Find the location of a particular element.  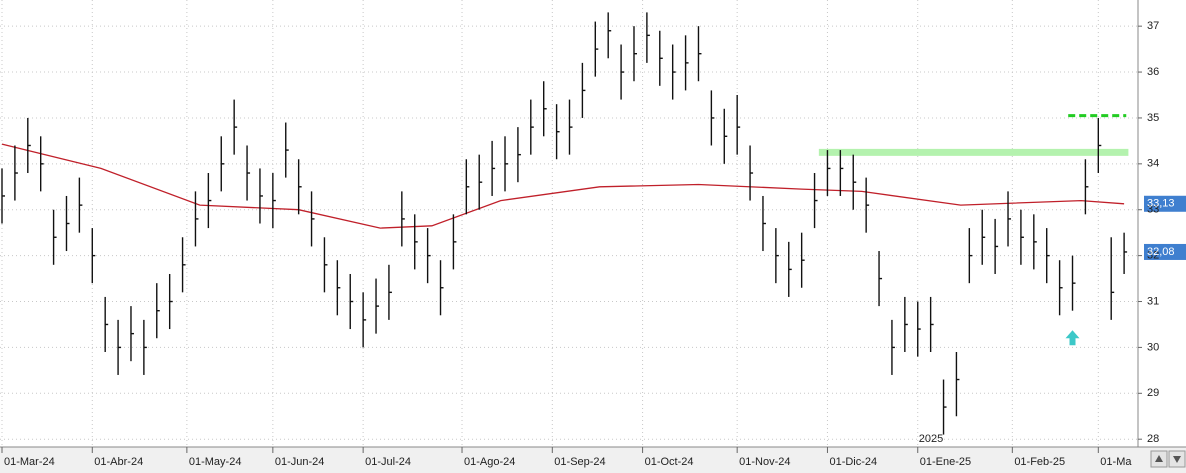

x-axis-band is located at coordinates (593, 460).